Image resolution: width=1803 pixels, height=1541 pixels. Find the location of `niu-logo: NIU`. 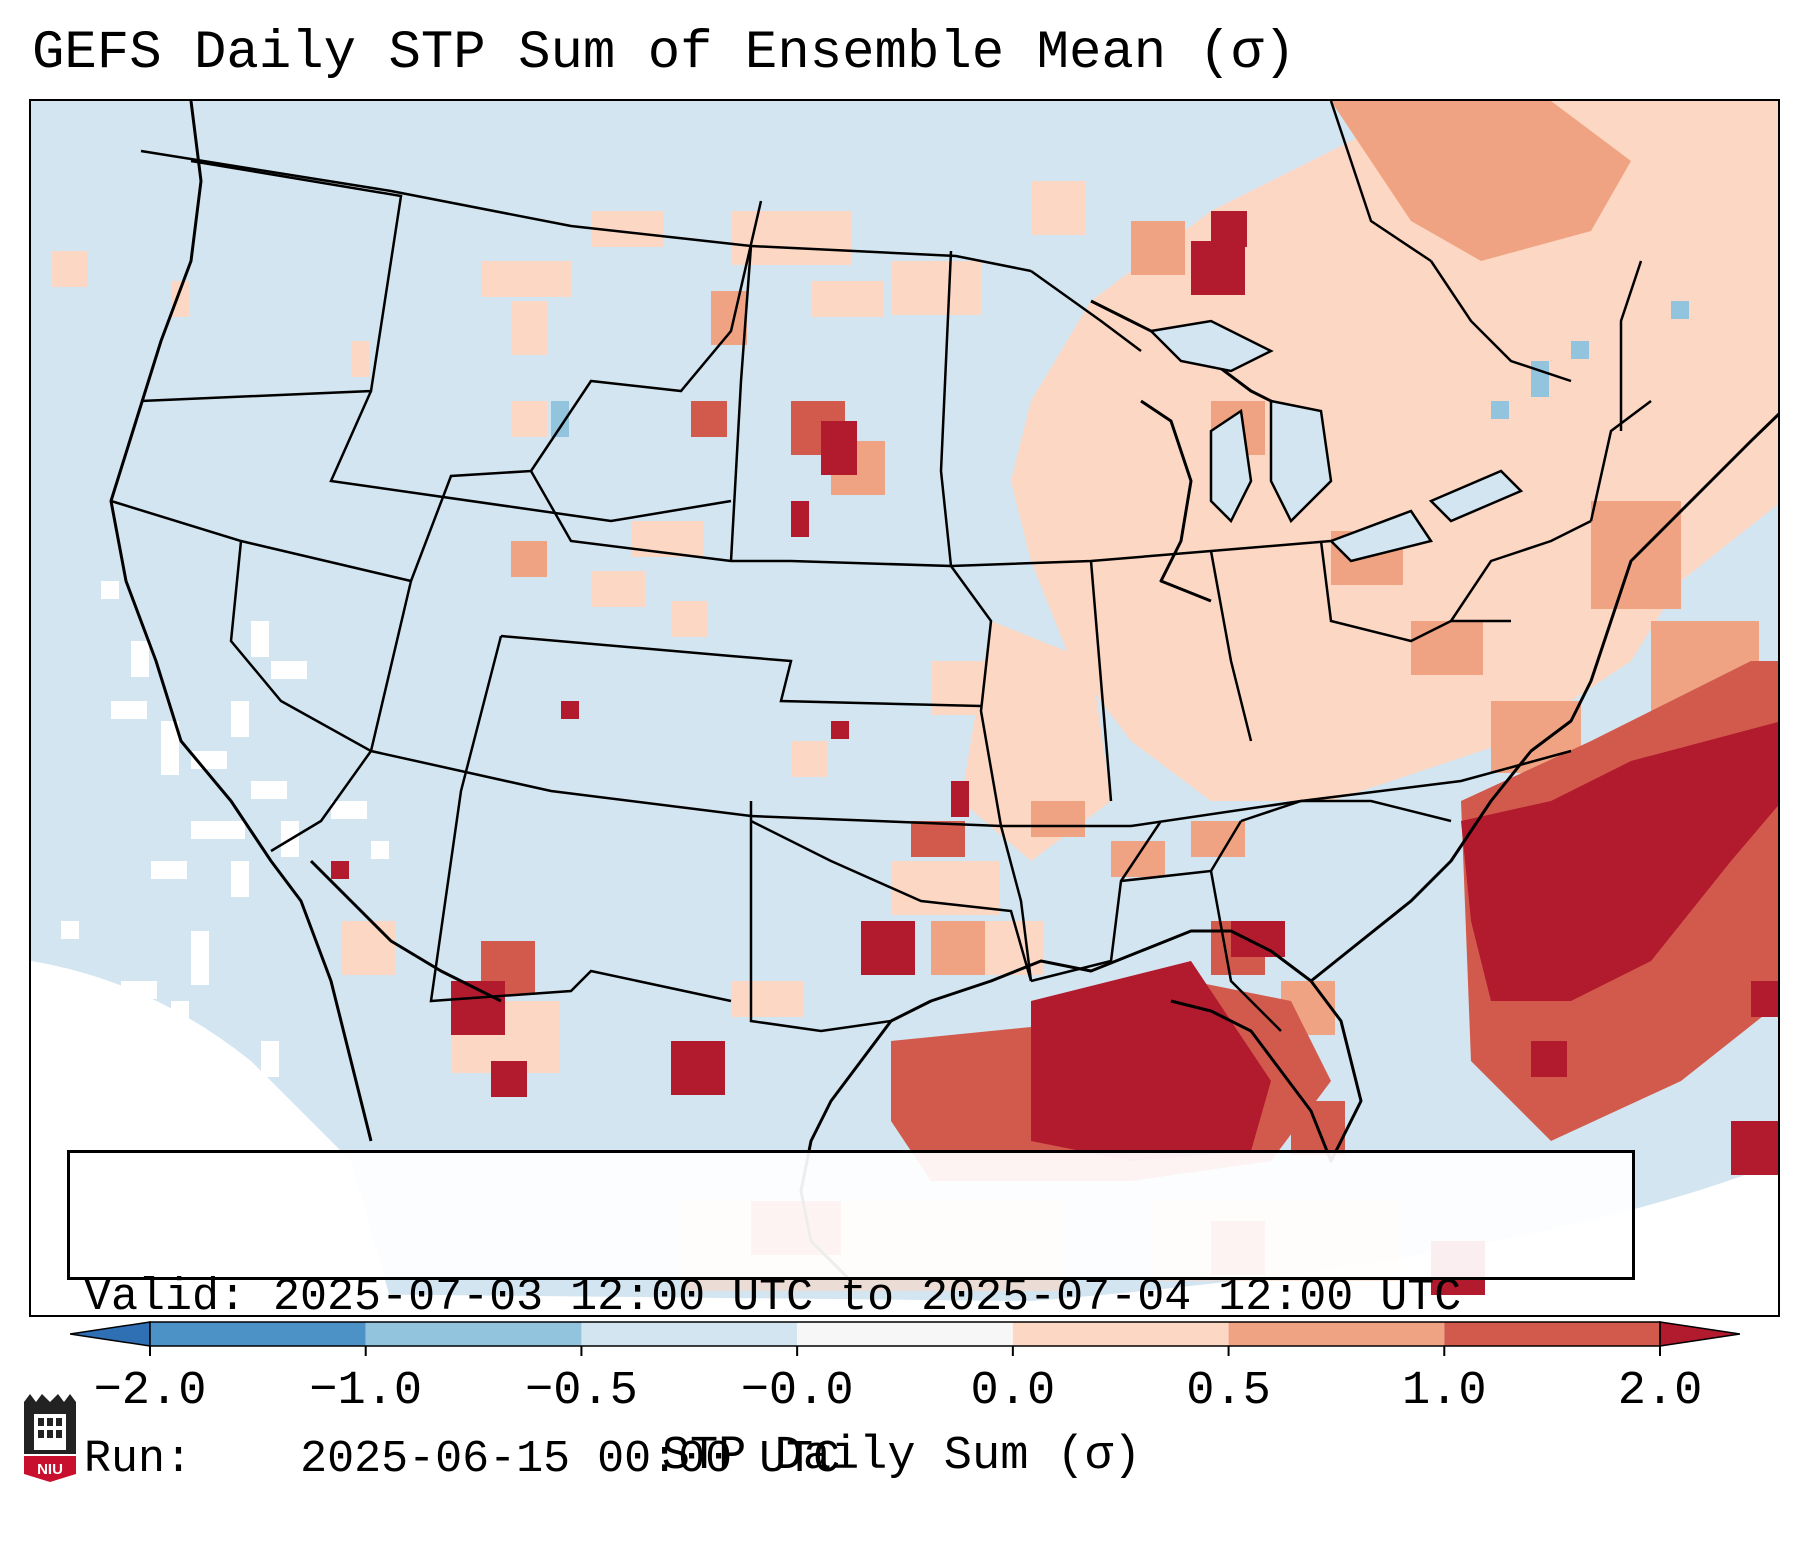

niu-logo: NIU is located at coordinates (50, 1440).